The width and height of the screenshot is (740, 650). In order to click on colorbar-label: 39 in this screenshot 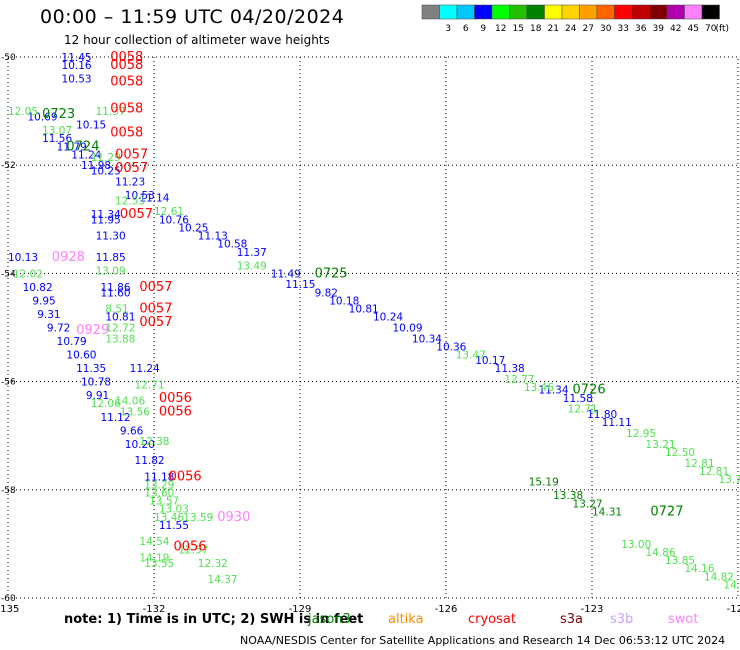, I will do `click(659, 29)`.